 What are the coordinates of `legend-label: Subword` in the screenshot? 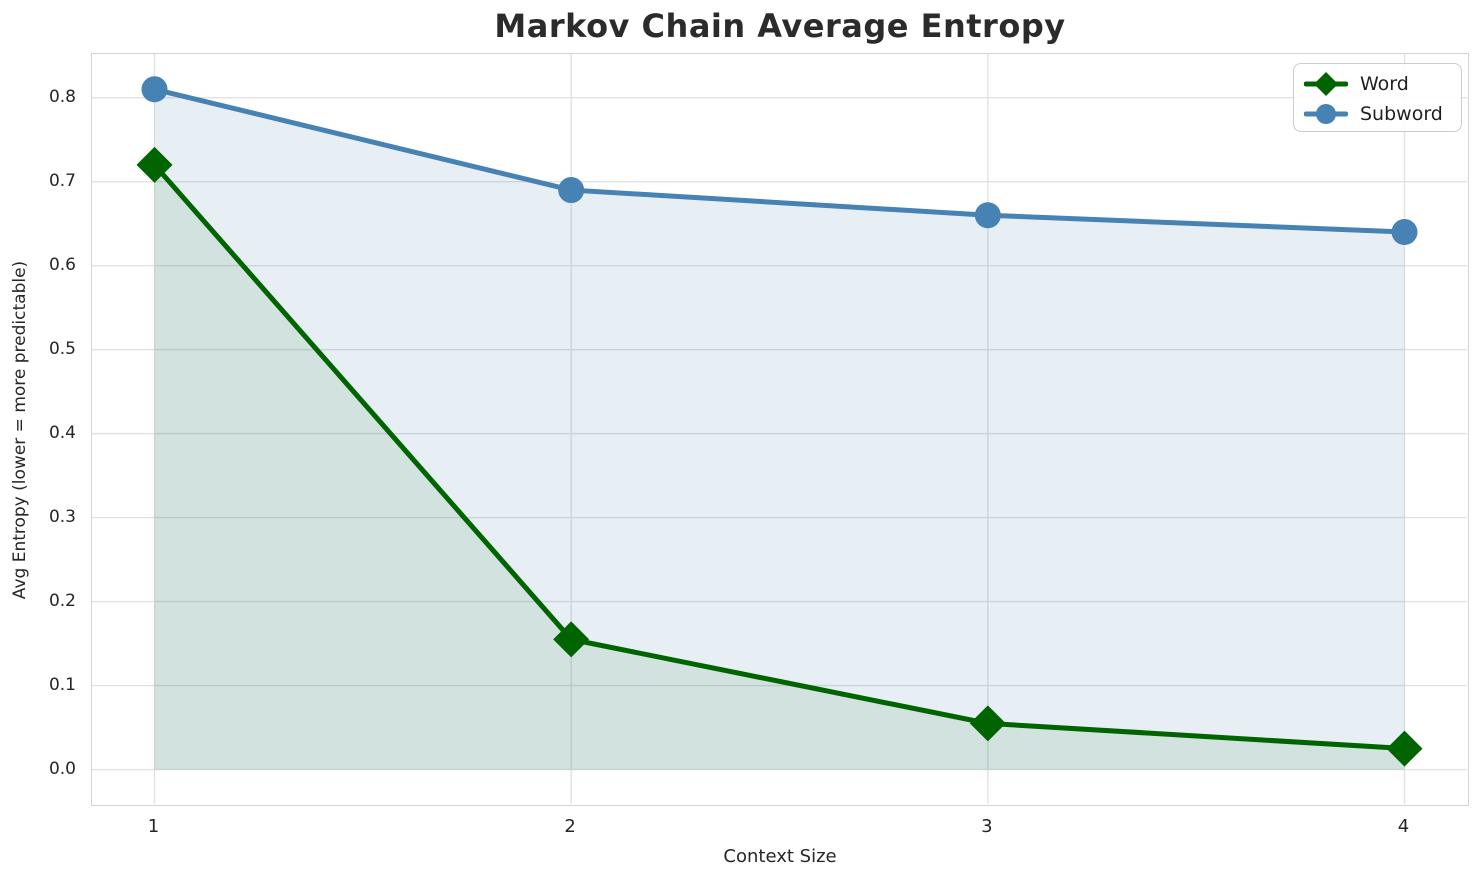 It's located at (1401, 114).